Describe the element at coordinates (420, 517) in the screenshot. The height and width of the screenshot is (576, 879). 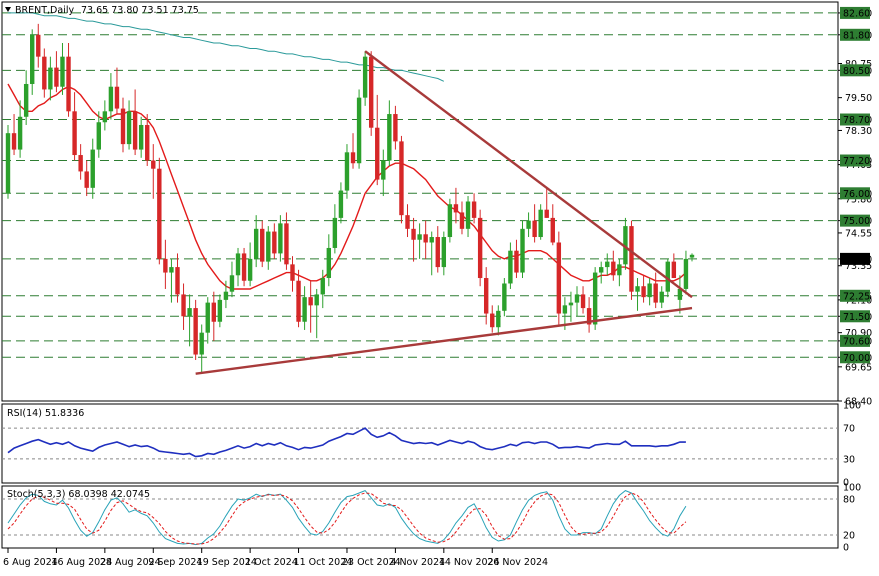
I see `stoch-pane` at that location.